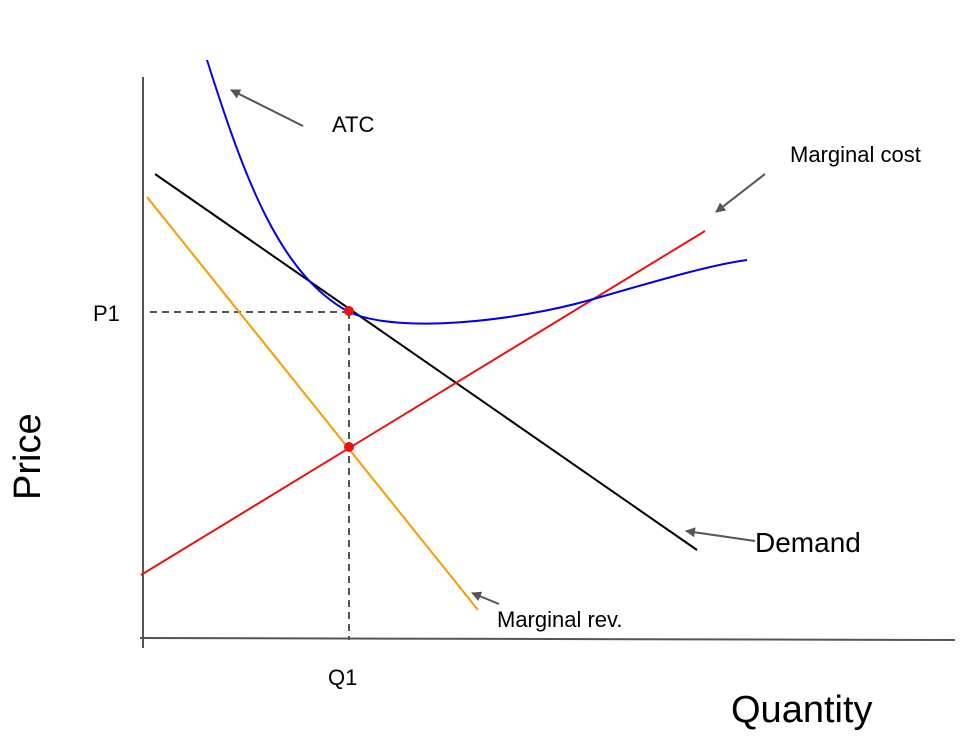 Image resolution: width=970 pixels, height=737 pixels. Describe the element at coordinates (560, 619) in the screenshot. I see `marginal-revenue-label: Marginal rev.` at that location.